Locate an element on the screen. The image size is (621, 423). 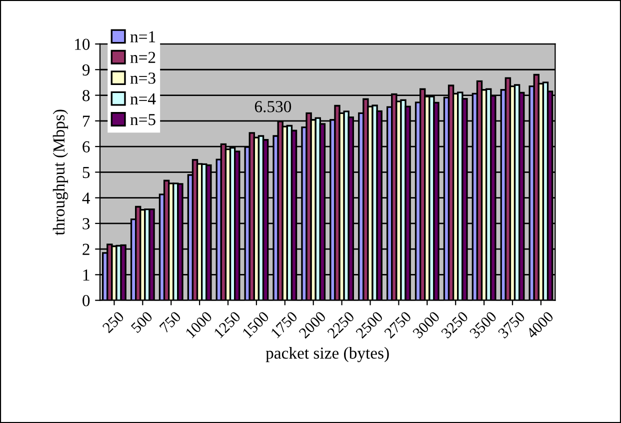
x-tick-label: 750 is located at coordinates (170, 322).